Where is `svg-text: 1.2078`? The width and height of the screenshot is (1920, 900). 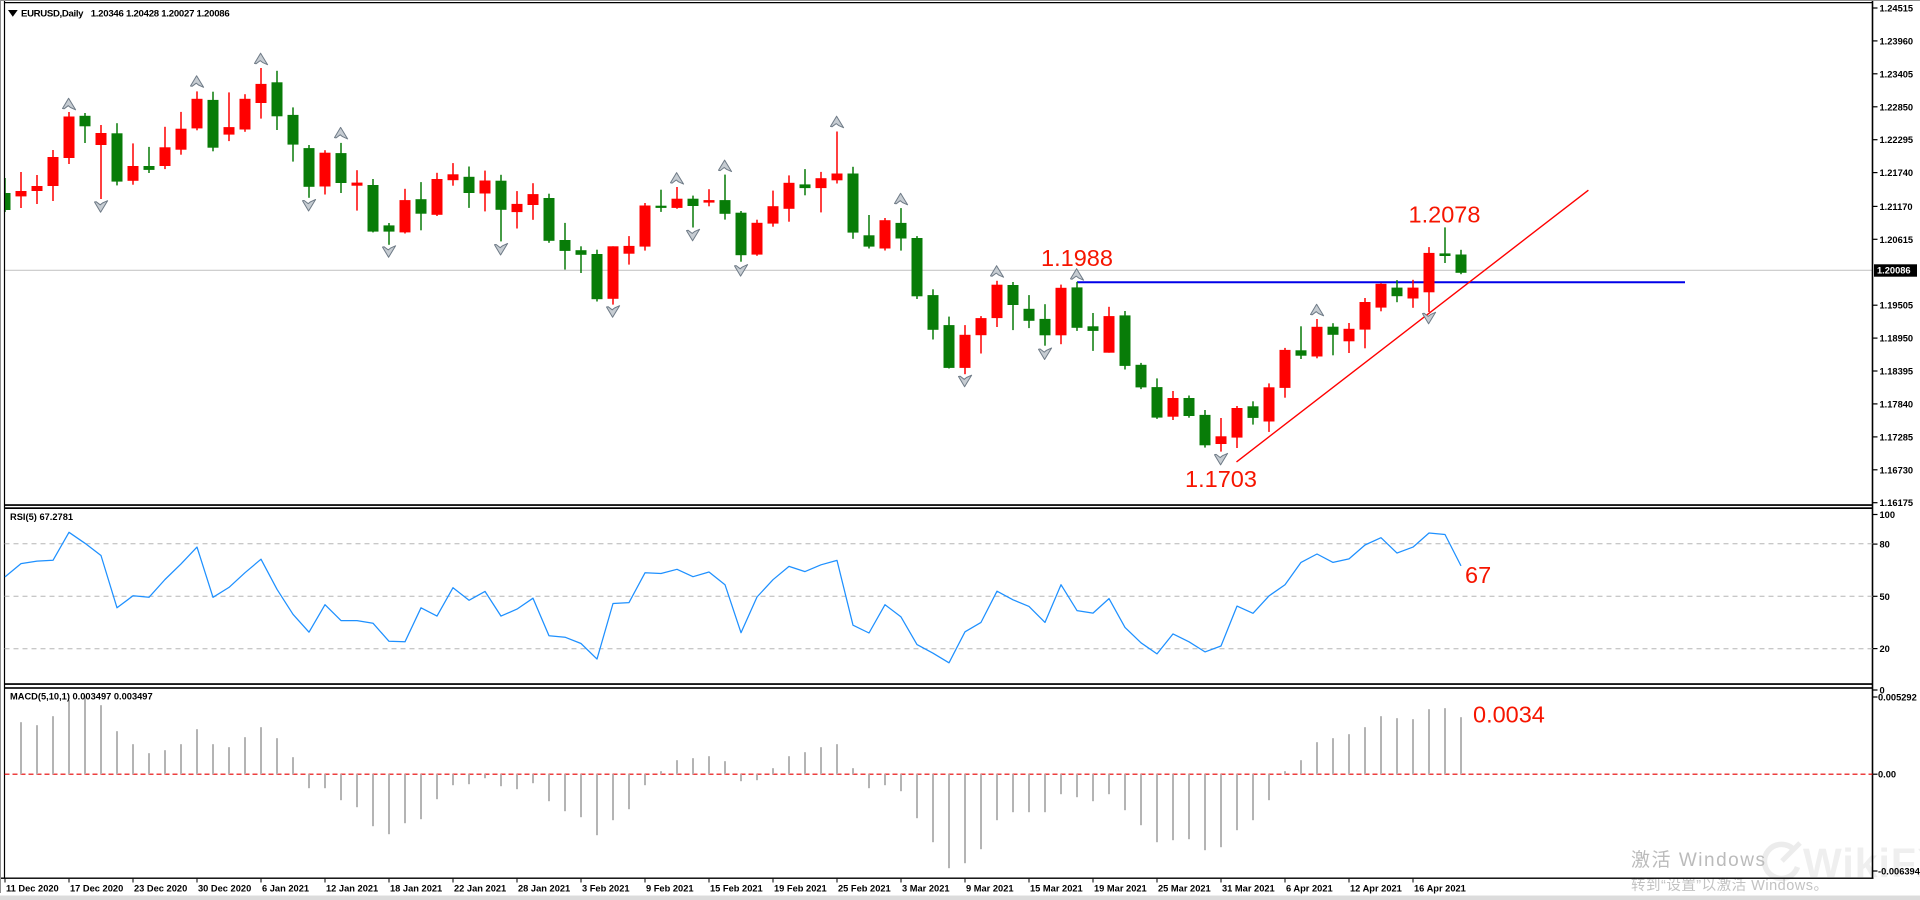
svg-text: 1.2078 is located at coordinates (1445, 215).